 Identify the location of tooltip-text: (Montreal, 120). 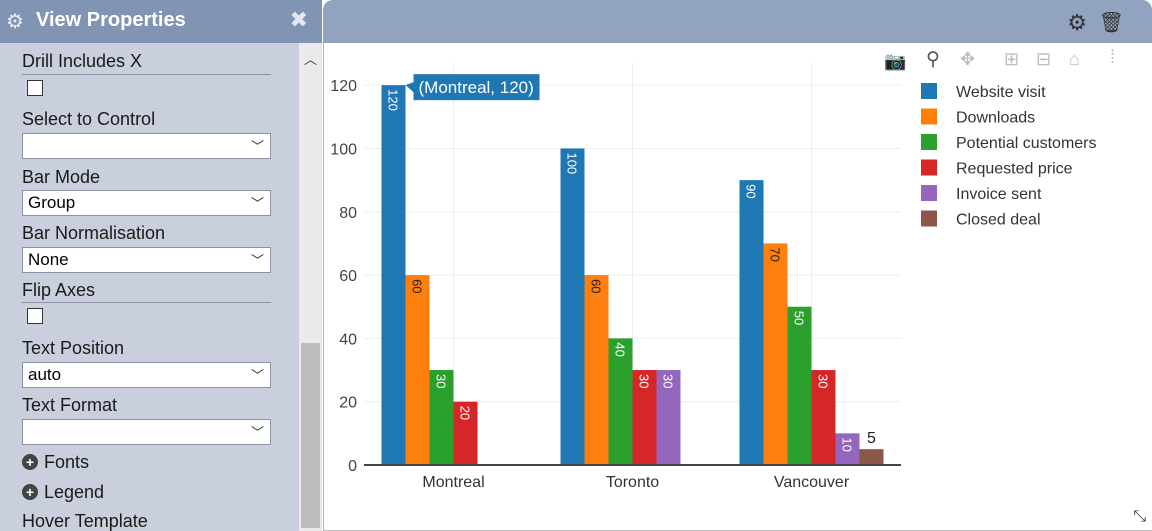
(476, 87).